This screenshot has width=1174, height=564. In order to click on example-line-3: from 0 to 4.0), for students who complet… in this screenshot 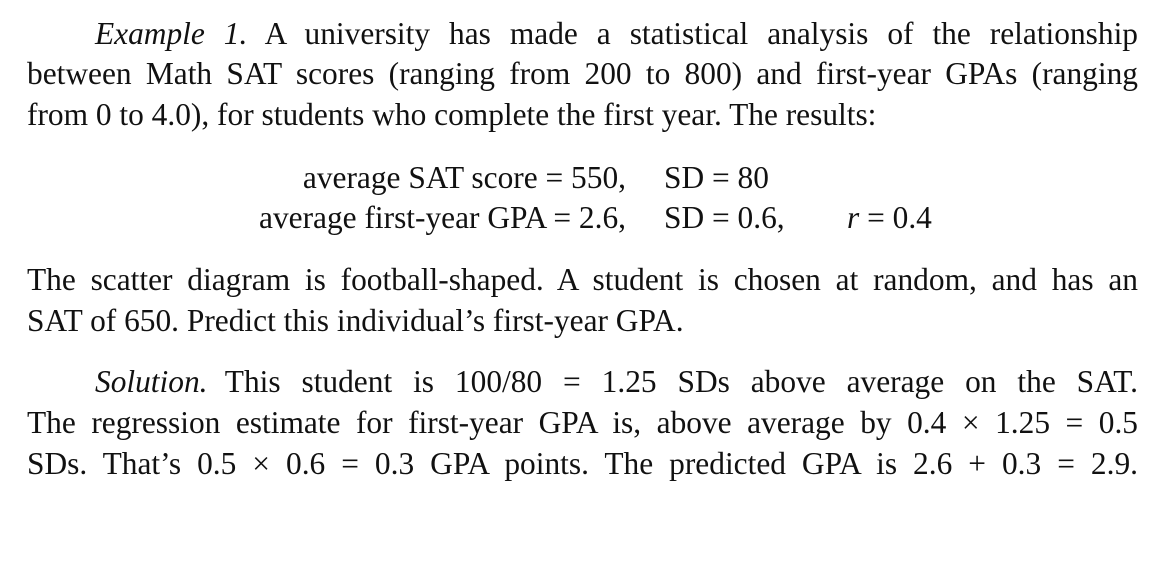, I will do `click(452, 114)`.